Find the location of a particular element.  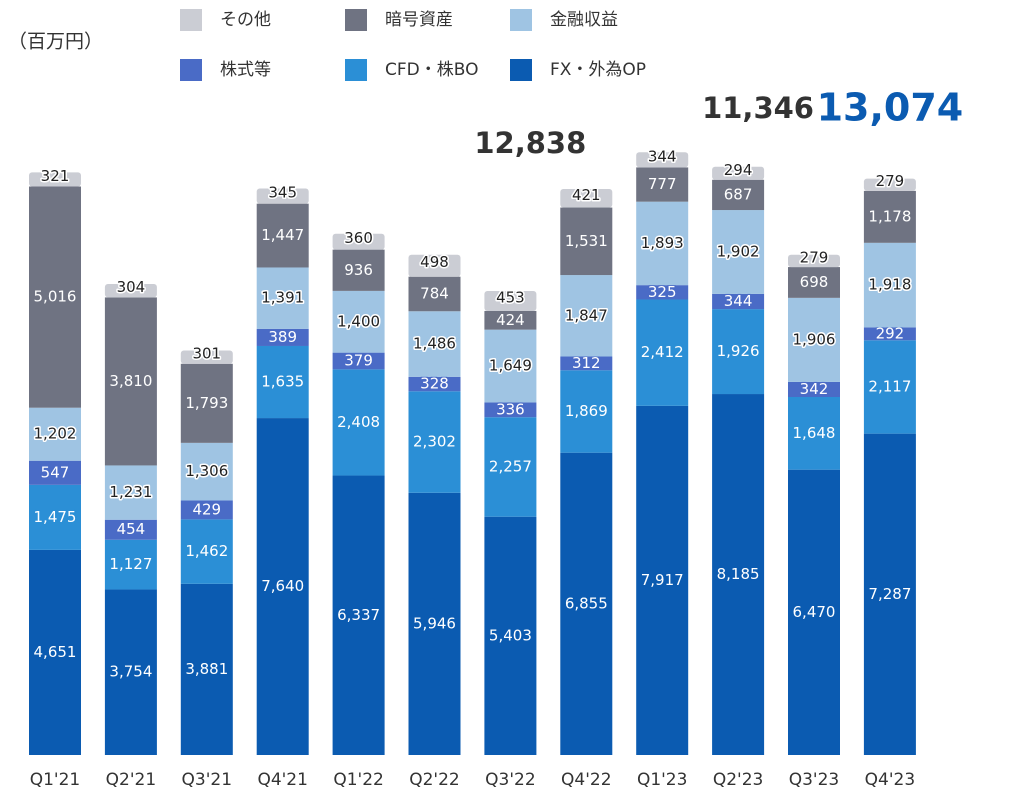

value-label: 7,917 is located at coordinates (662, 580).